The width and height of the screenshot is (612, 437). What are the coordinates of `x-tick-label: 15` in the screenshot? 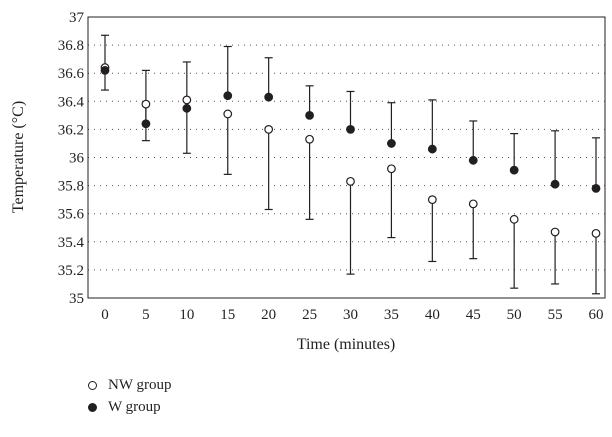 It's located at (227, 315).